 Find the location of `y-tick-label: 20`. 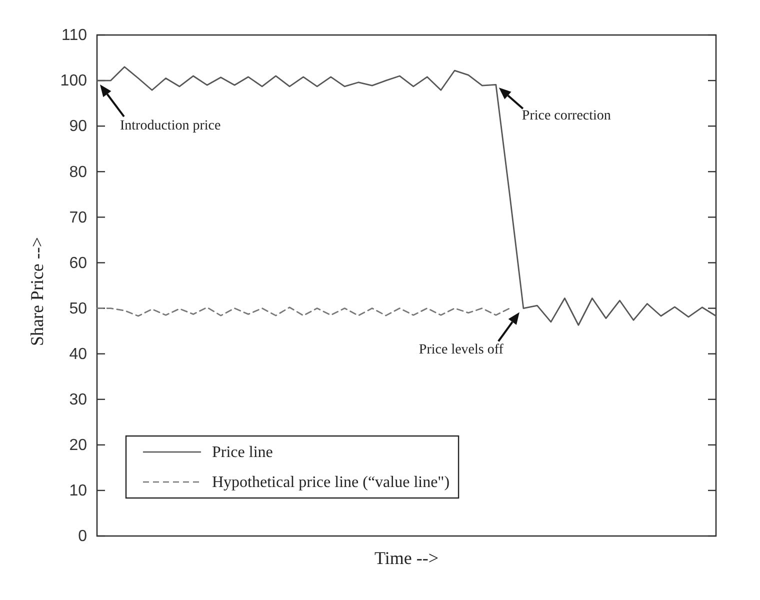

y-tick-label: 20 is located at coordinates (78, 445).